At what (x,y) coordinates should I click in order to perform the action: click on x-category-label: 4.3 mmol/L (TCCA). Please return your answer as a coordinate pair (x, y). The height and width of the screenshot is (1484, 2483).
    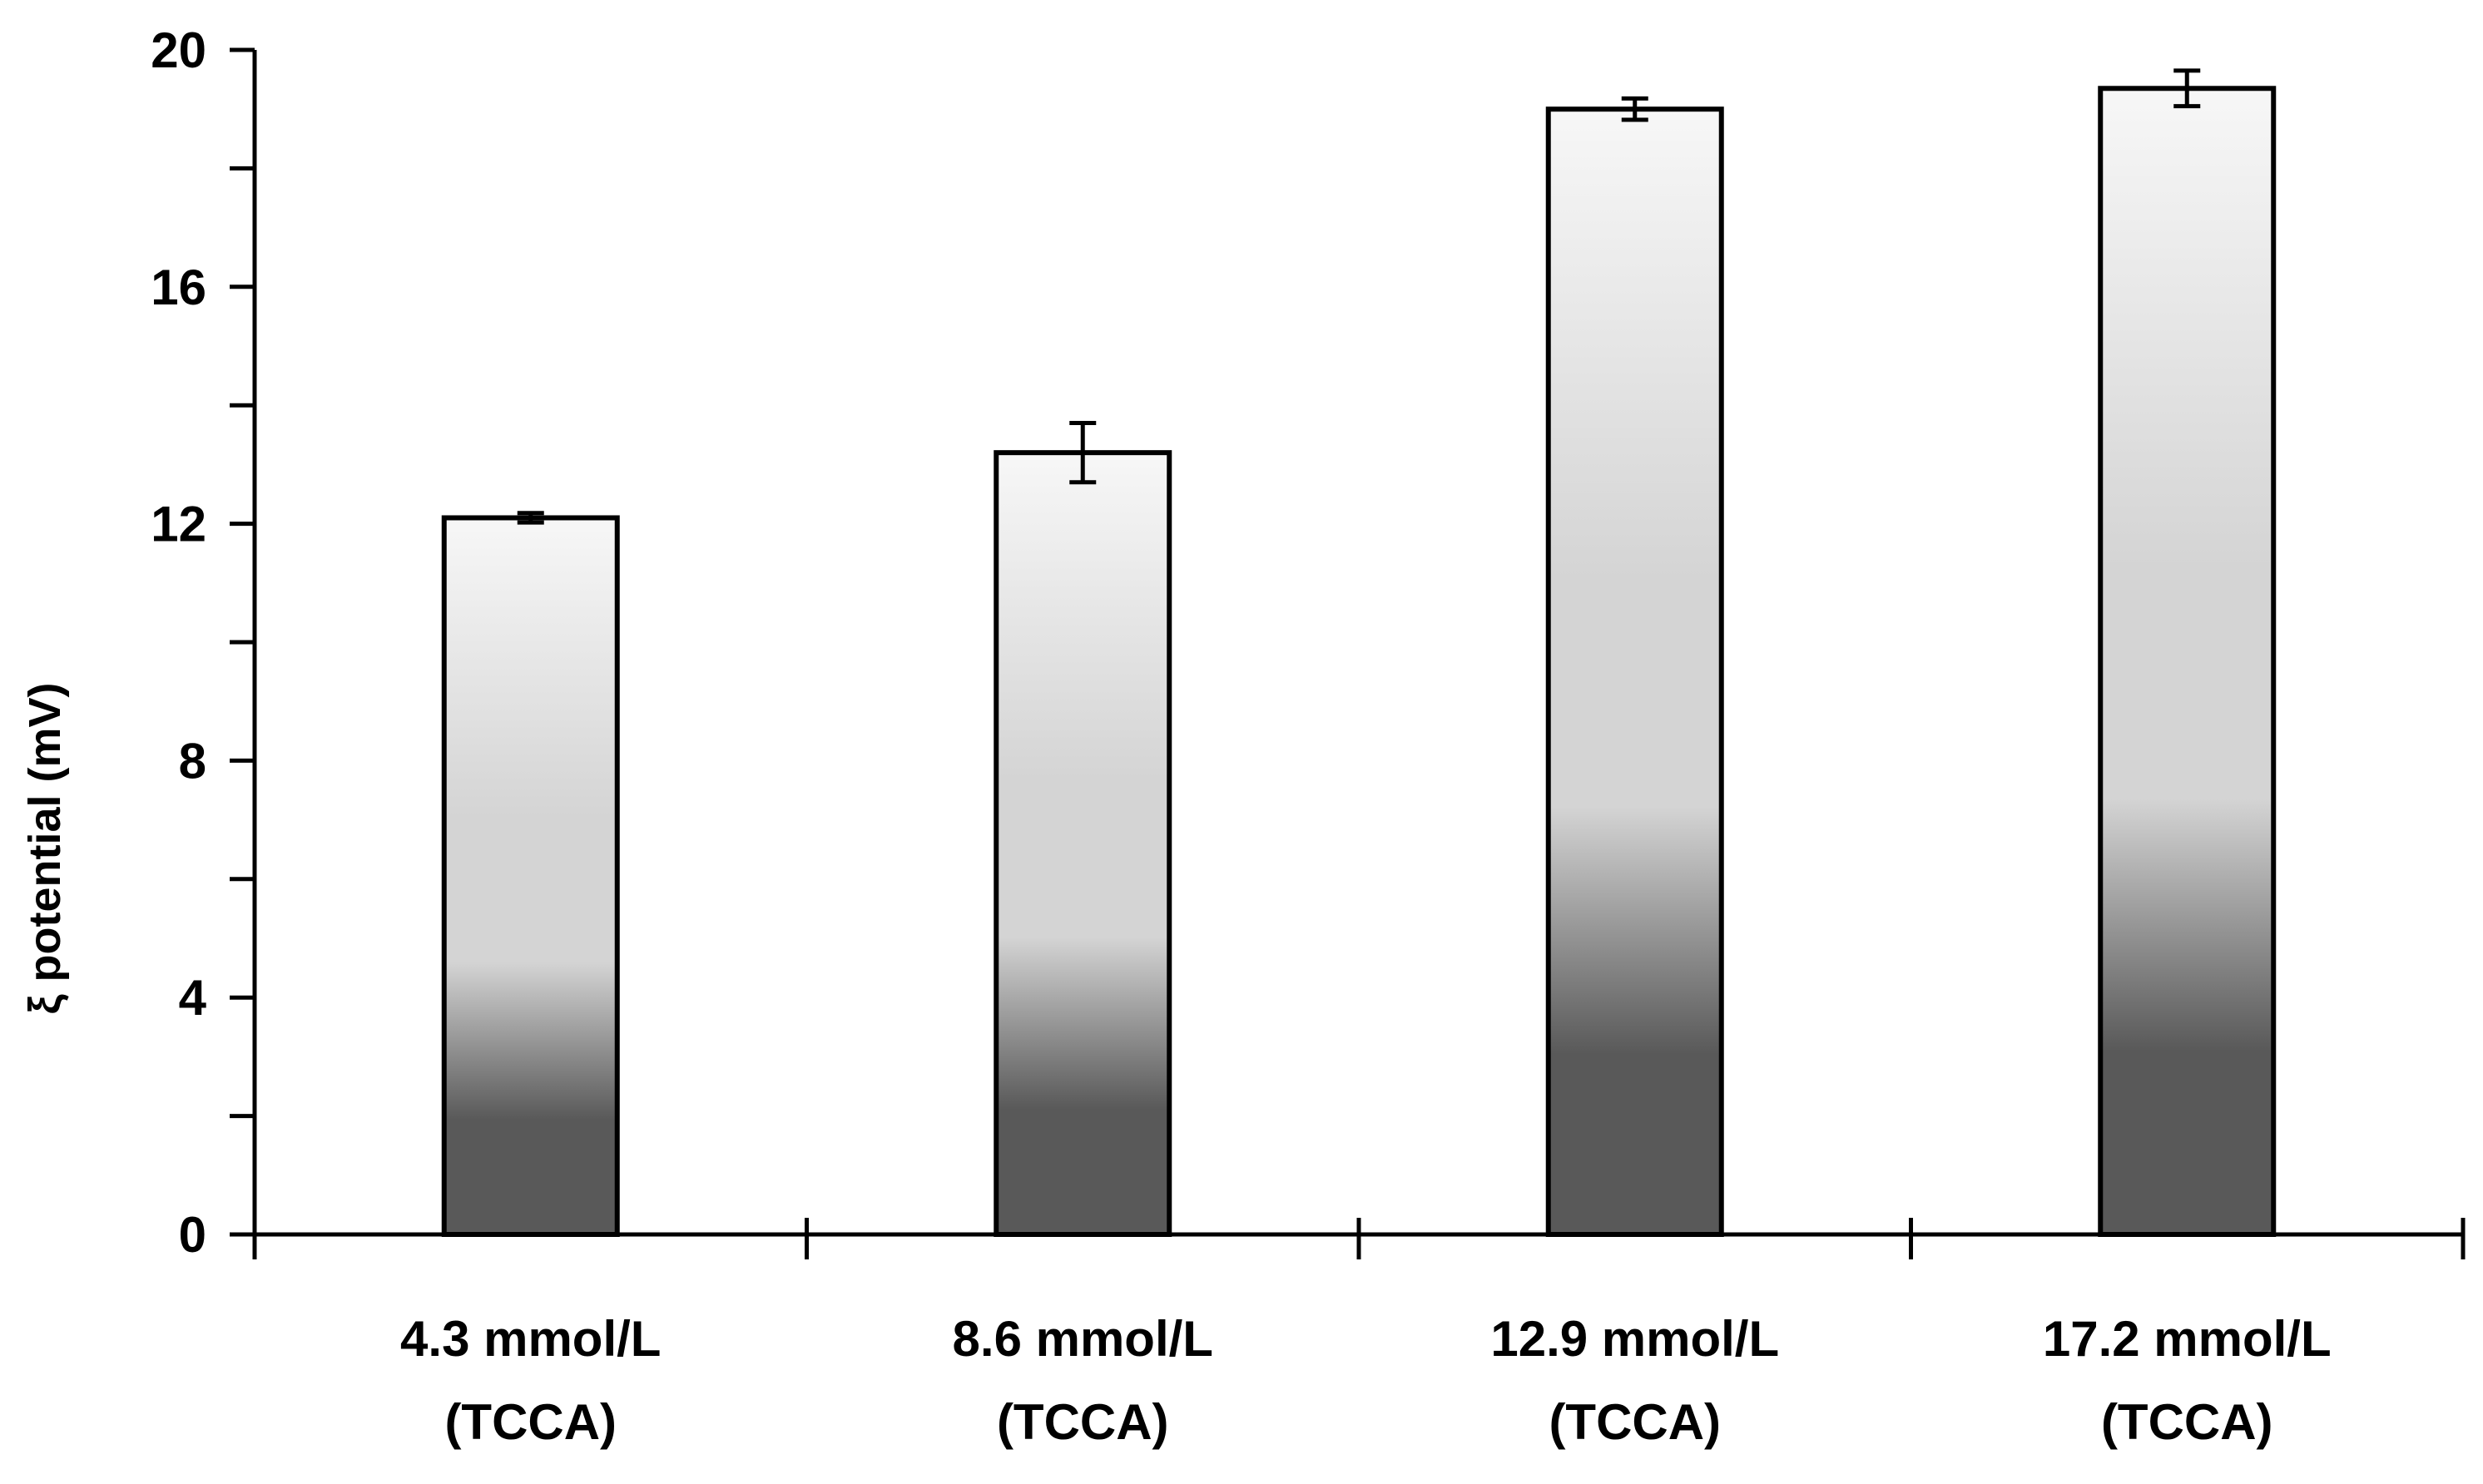
    Looking at the image, I should click on (530, 1380).